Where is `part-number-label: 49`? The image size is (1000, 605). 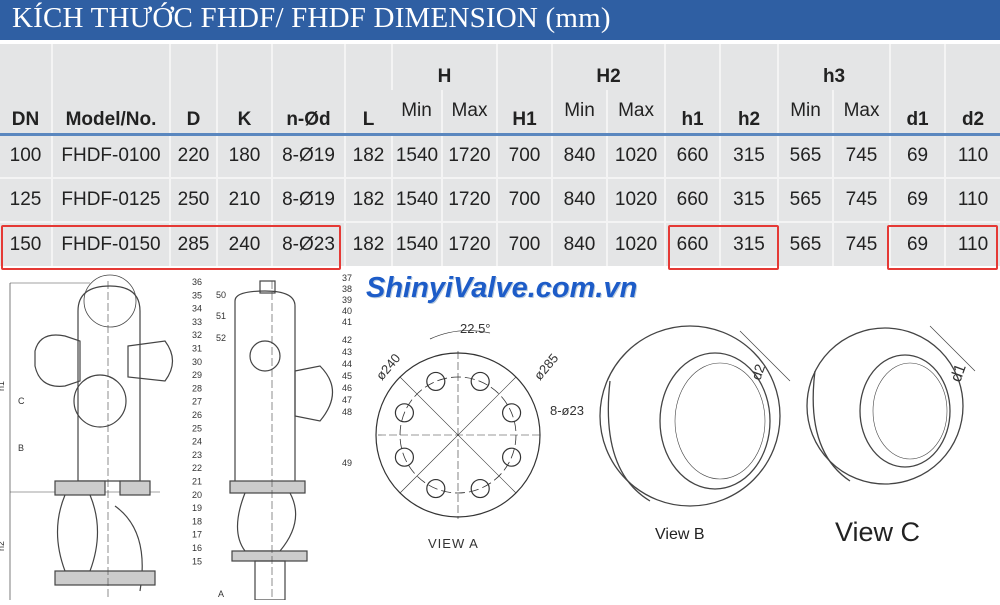
part-number-label: 49 is located at coordinates (347, 463).